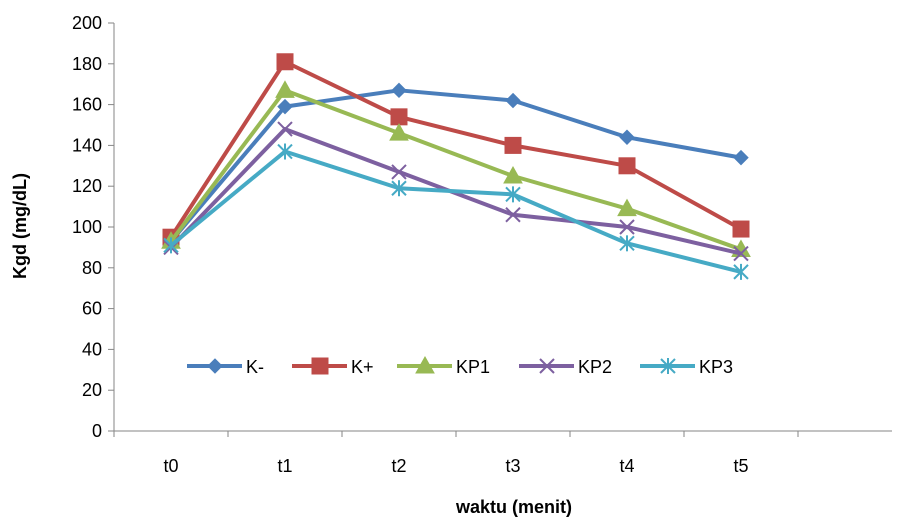  I want to click on y-tick-label: 20, so click(92, 390).